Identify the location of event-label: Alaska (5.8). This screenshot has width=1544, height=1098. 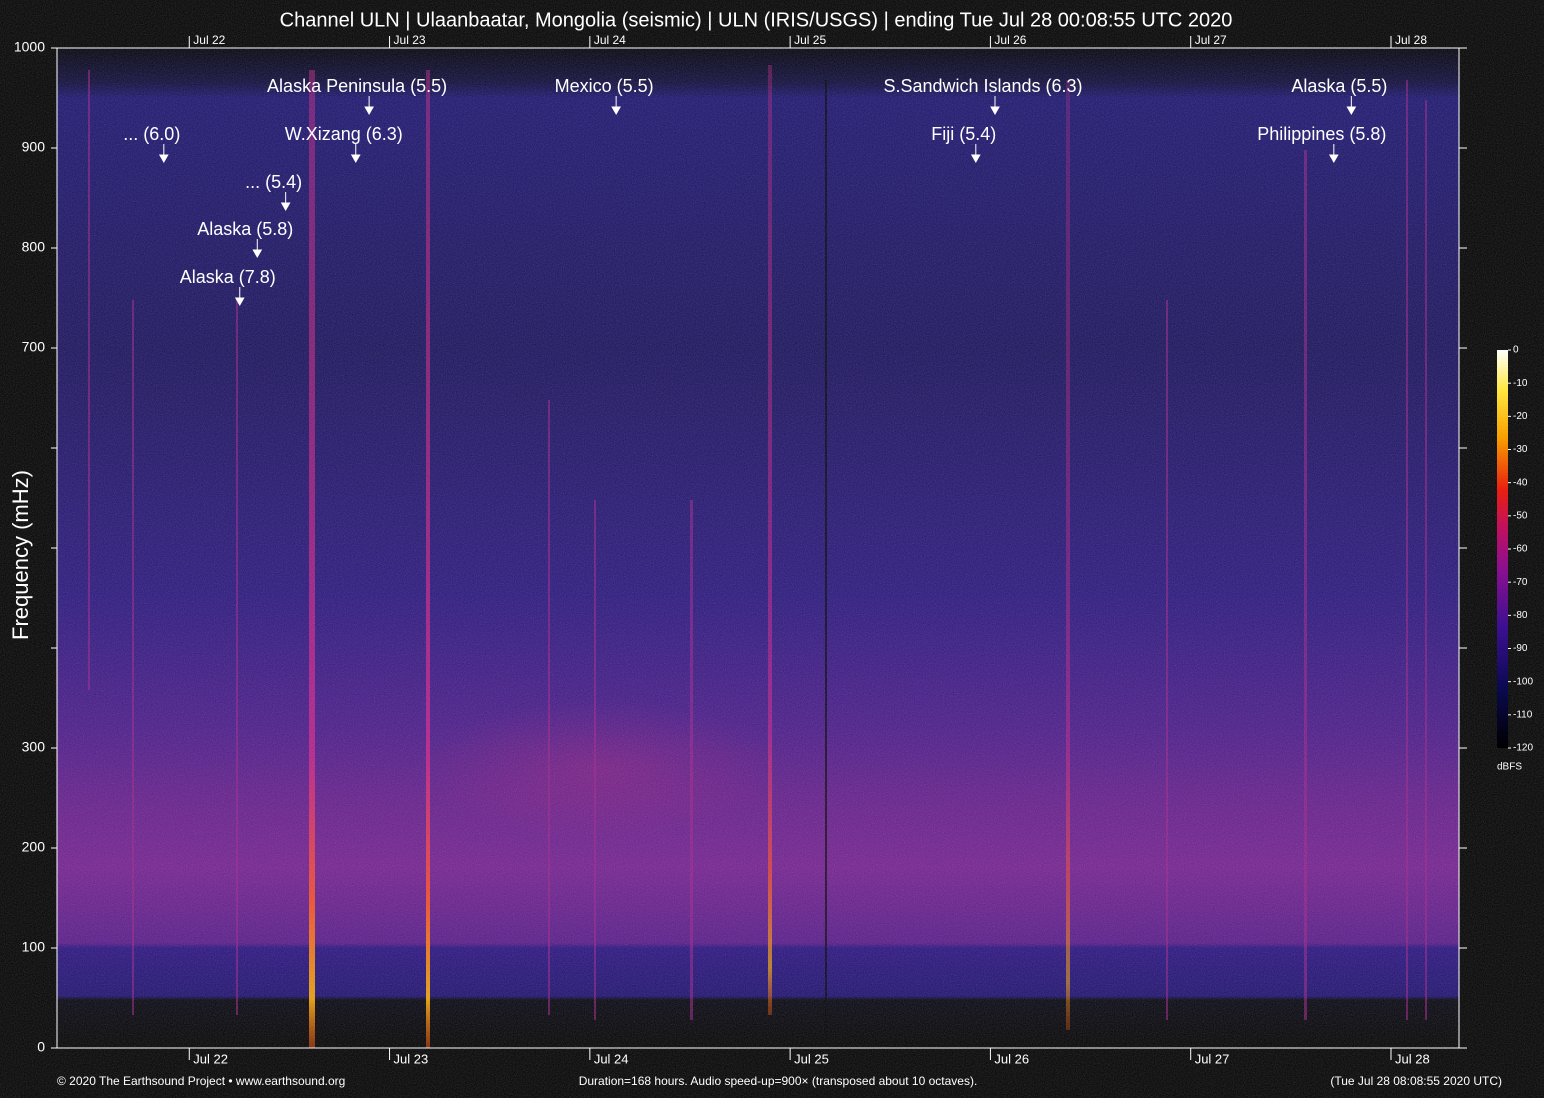
(245, 229).